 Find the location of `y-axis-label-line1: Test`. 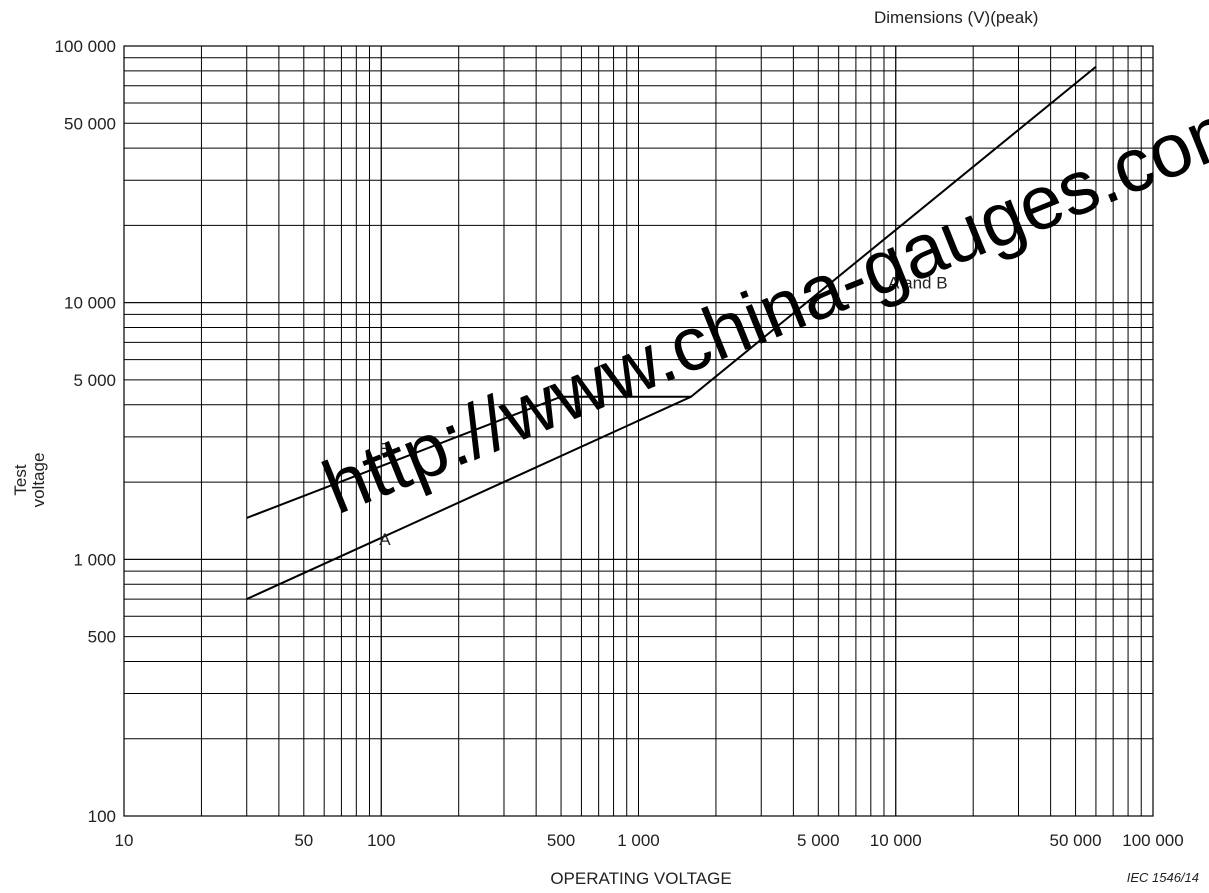

y-axis-label-line1: Test is located at coordinates (20, 479).